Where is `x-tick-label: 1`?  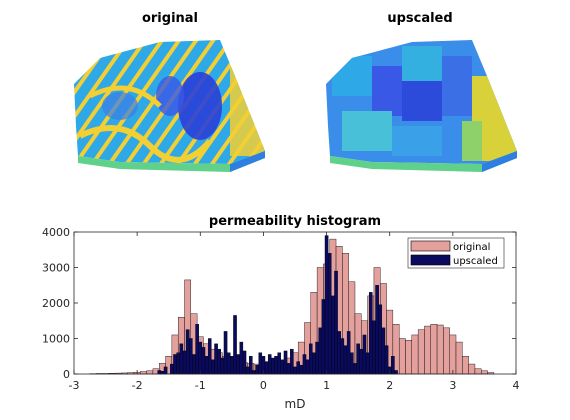 x-tick-label: 1 is located at coordinates (326, 385).